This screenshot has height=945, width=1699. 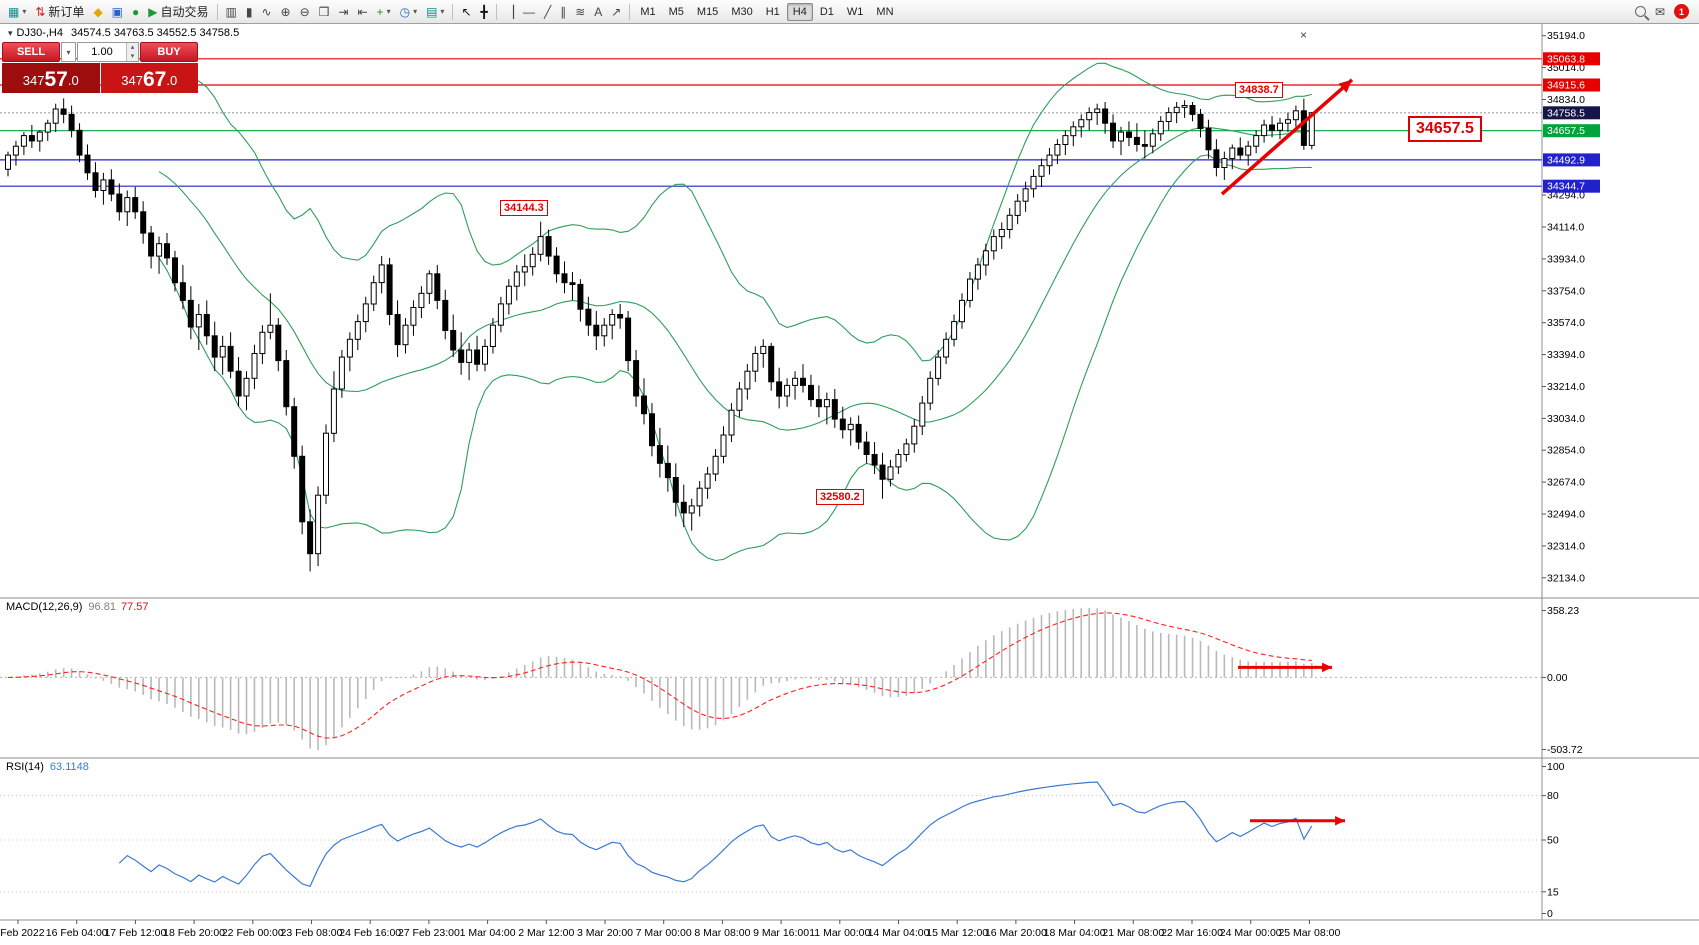 I want to click on mql5-button: ◆, so click(x=97, y=11).